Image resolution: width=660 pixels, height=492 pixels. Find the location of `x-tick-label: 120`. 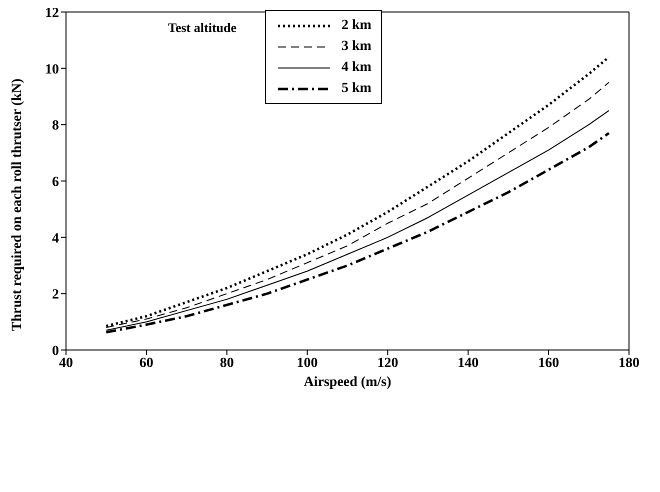

x-tick-label: 120 is located at coordinates (387, 363).